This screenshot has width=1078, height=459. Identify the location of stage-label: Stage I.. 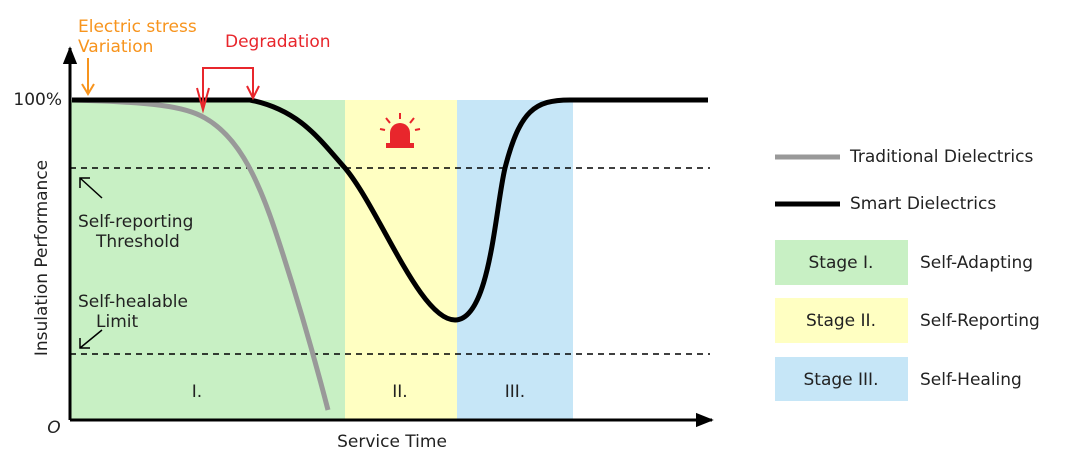
(841, 263).